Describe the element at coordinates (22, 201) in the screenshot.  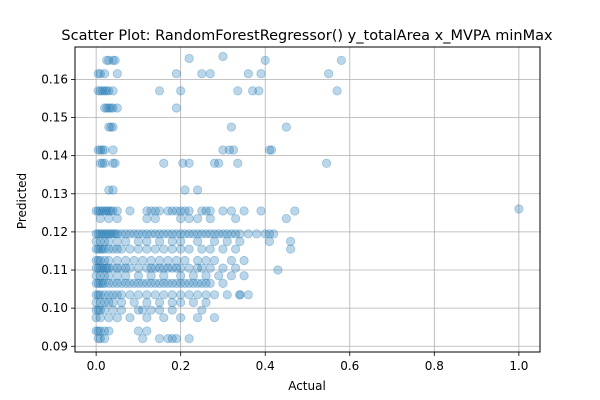
I see `y-axis-label: Predicted` at that location.